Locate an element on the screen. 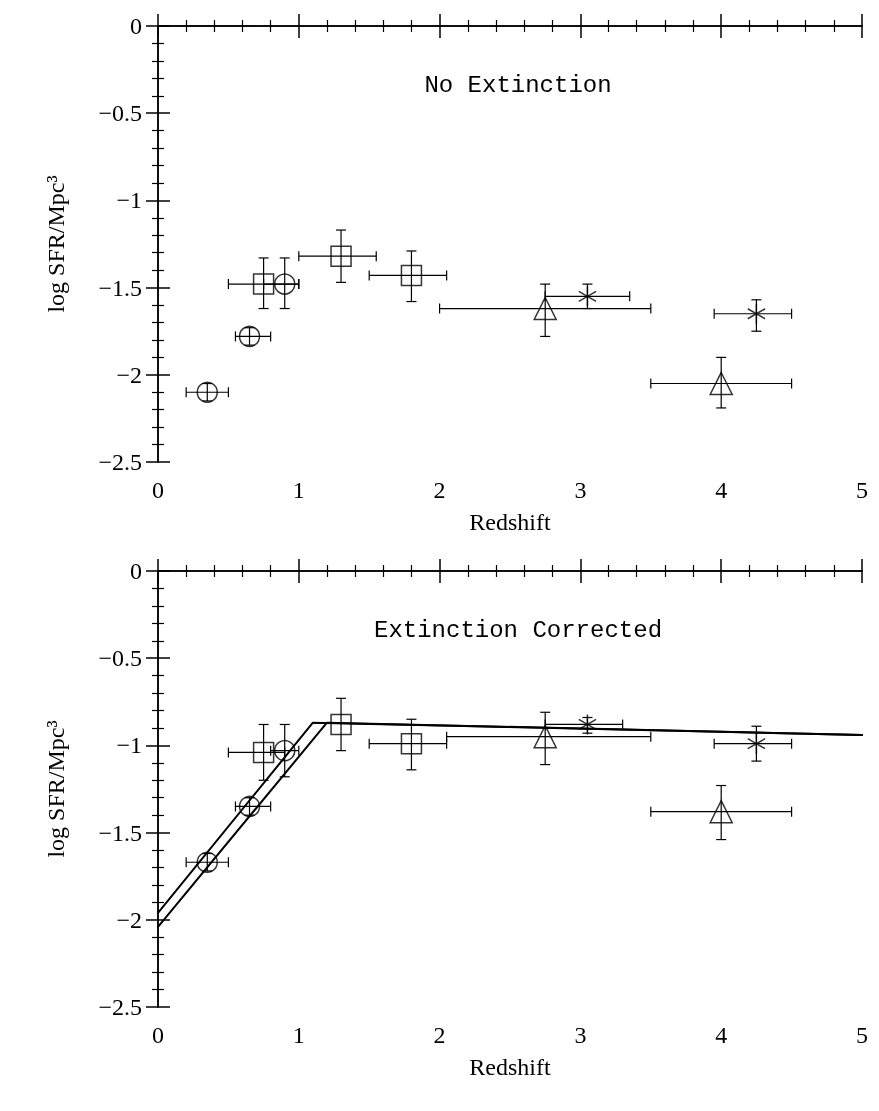 The image size is (879, 1111). text: No Extinction is located at coordinates (518, 85).